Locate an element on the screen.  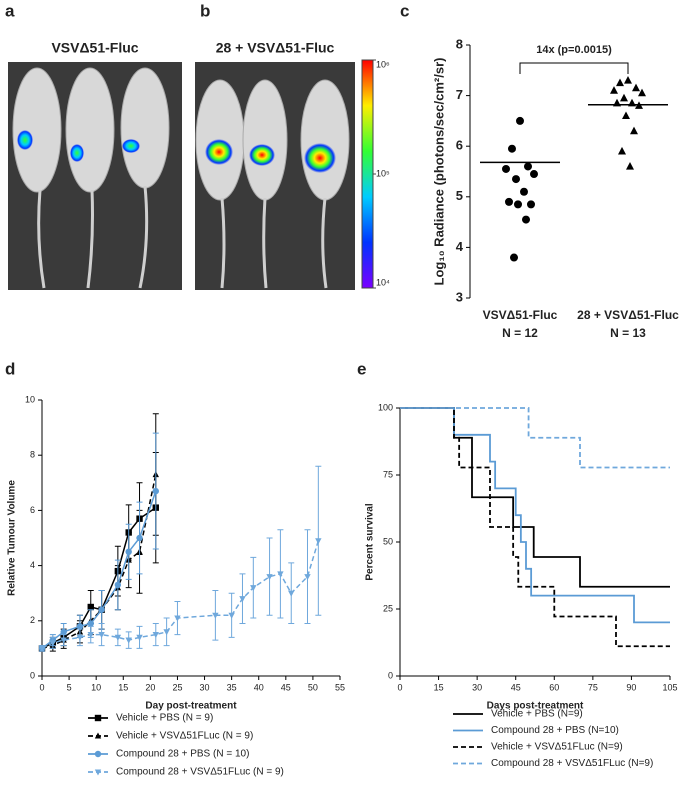
x-tick-label: 25 is located at coordinates (177, 687).